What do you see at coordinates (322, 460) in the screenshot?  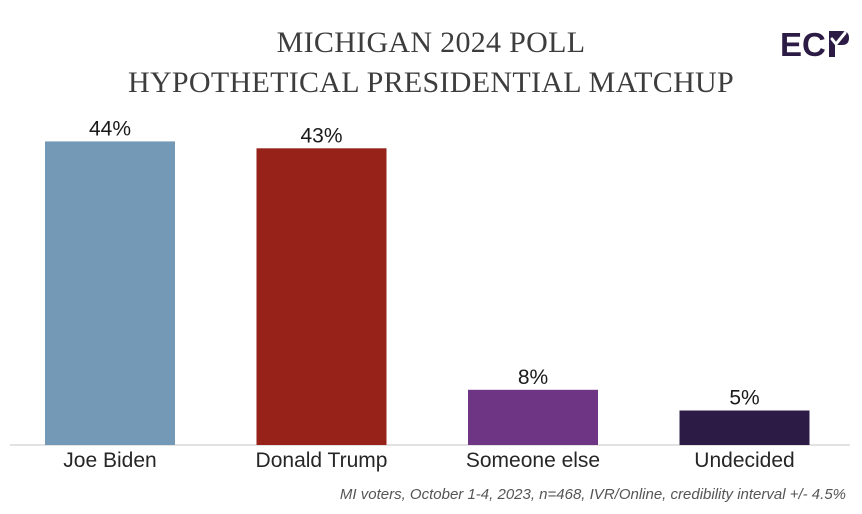 I see `x-tick-label: Donald Trump` at bounding box center [322, 460].